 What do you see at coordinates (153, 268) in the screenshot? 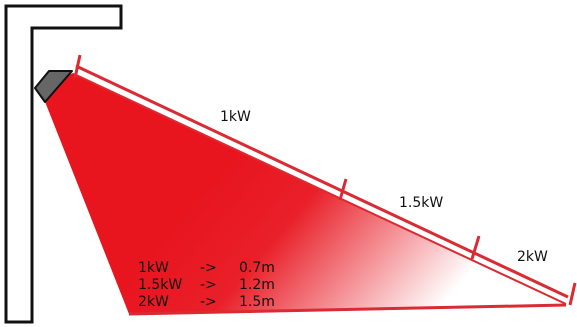
I see `table-power-1: 1kW` at bounding box center [153, 268].